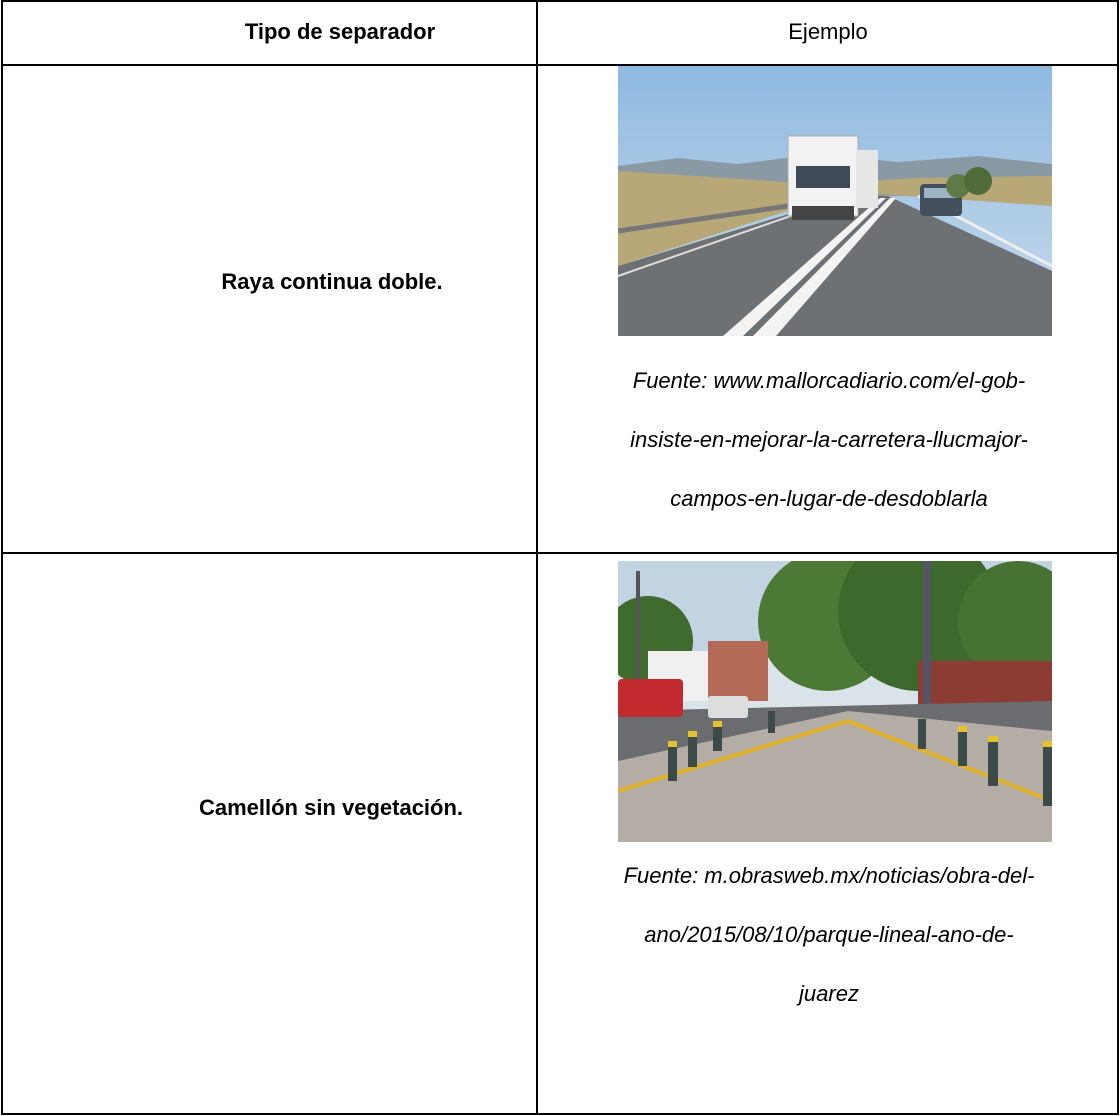 The width and height of the screenshot is (1120, 1116). I want to click on caption: ano/2015/08/10/parque-lineal-ano-de-, so click(829, 934).